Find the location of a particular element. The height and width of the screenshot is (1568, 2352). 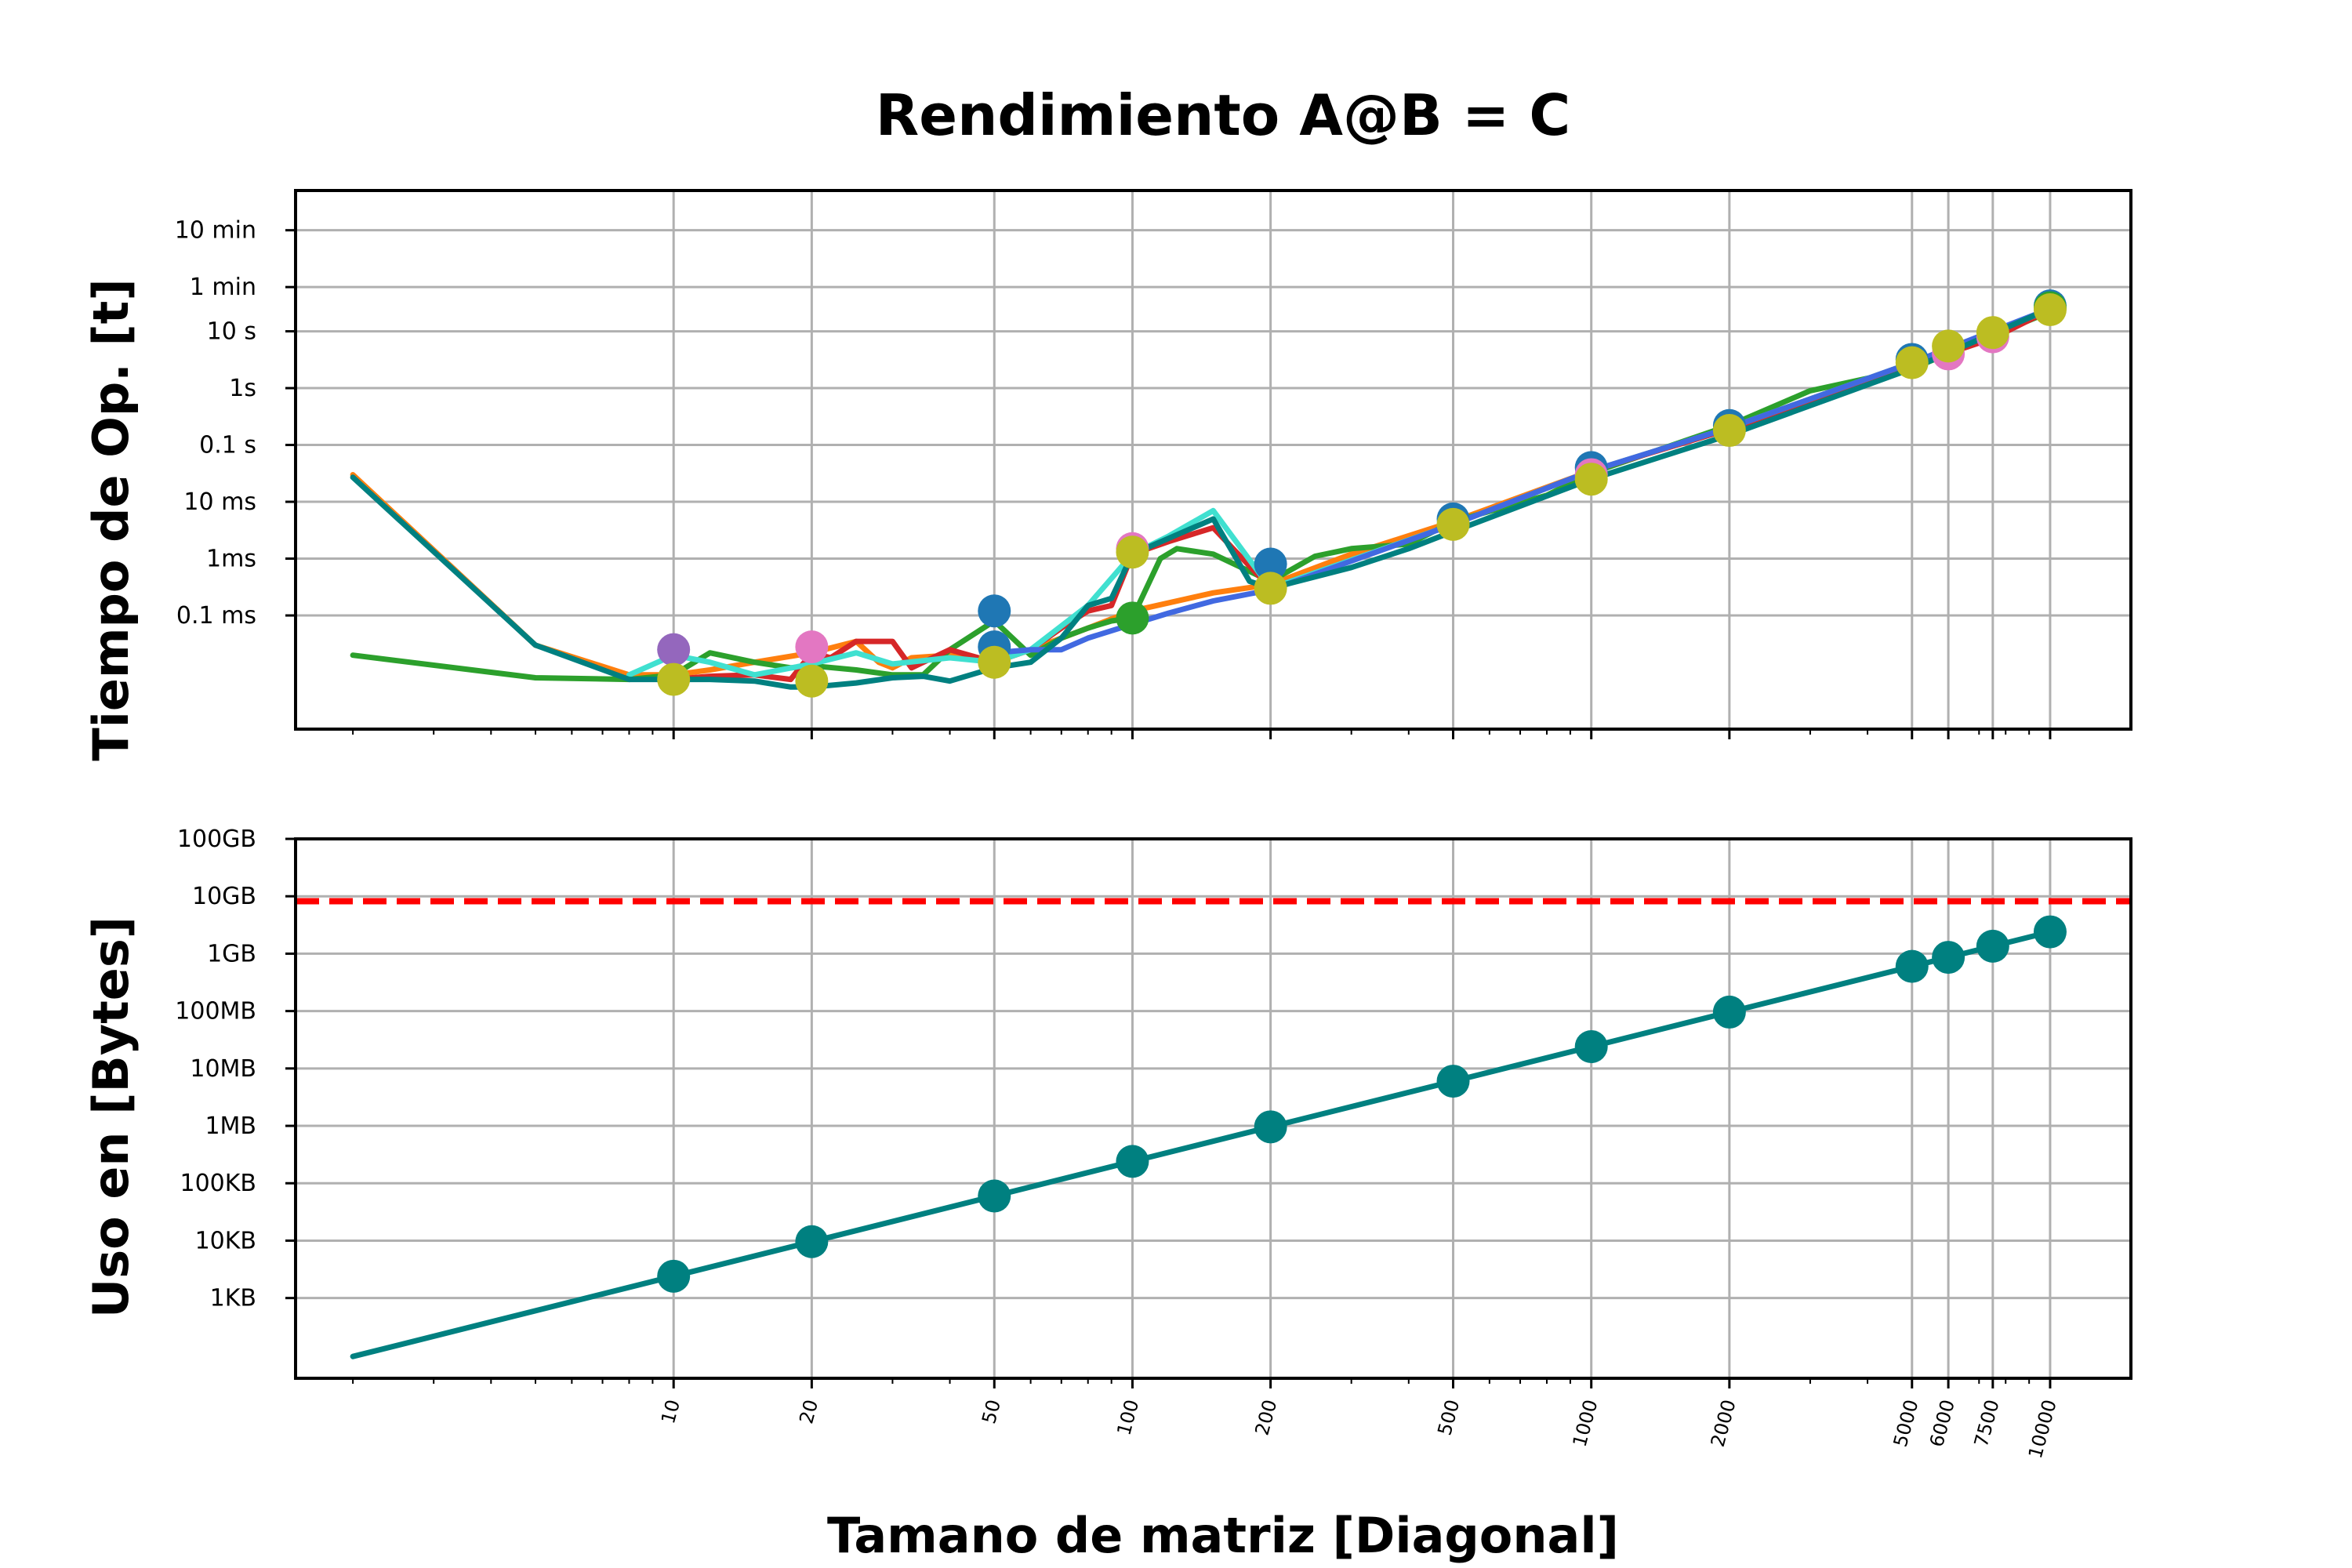

y-tick-label: 10KB is located at coordinates (225, 1240).